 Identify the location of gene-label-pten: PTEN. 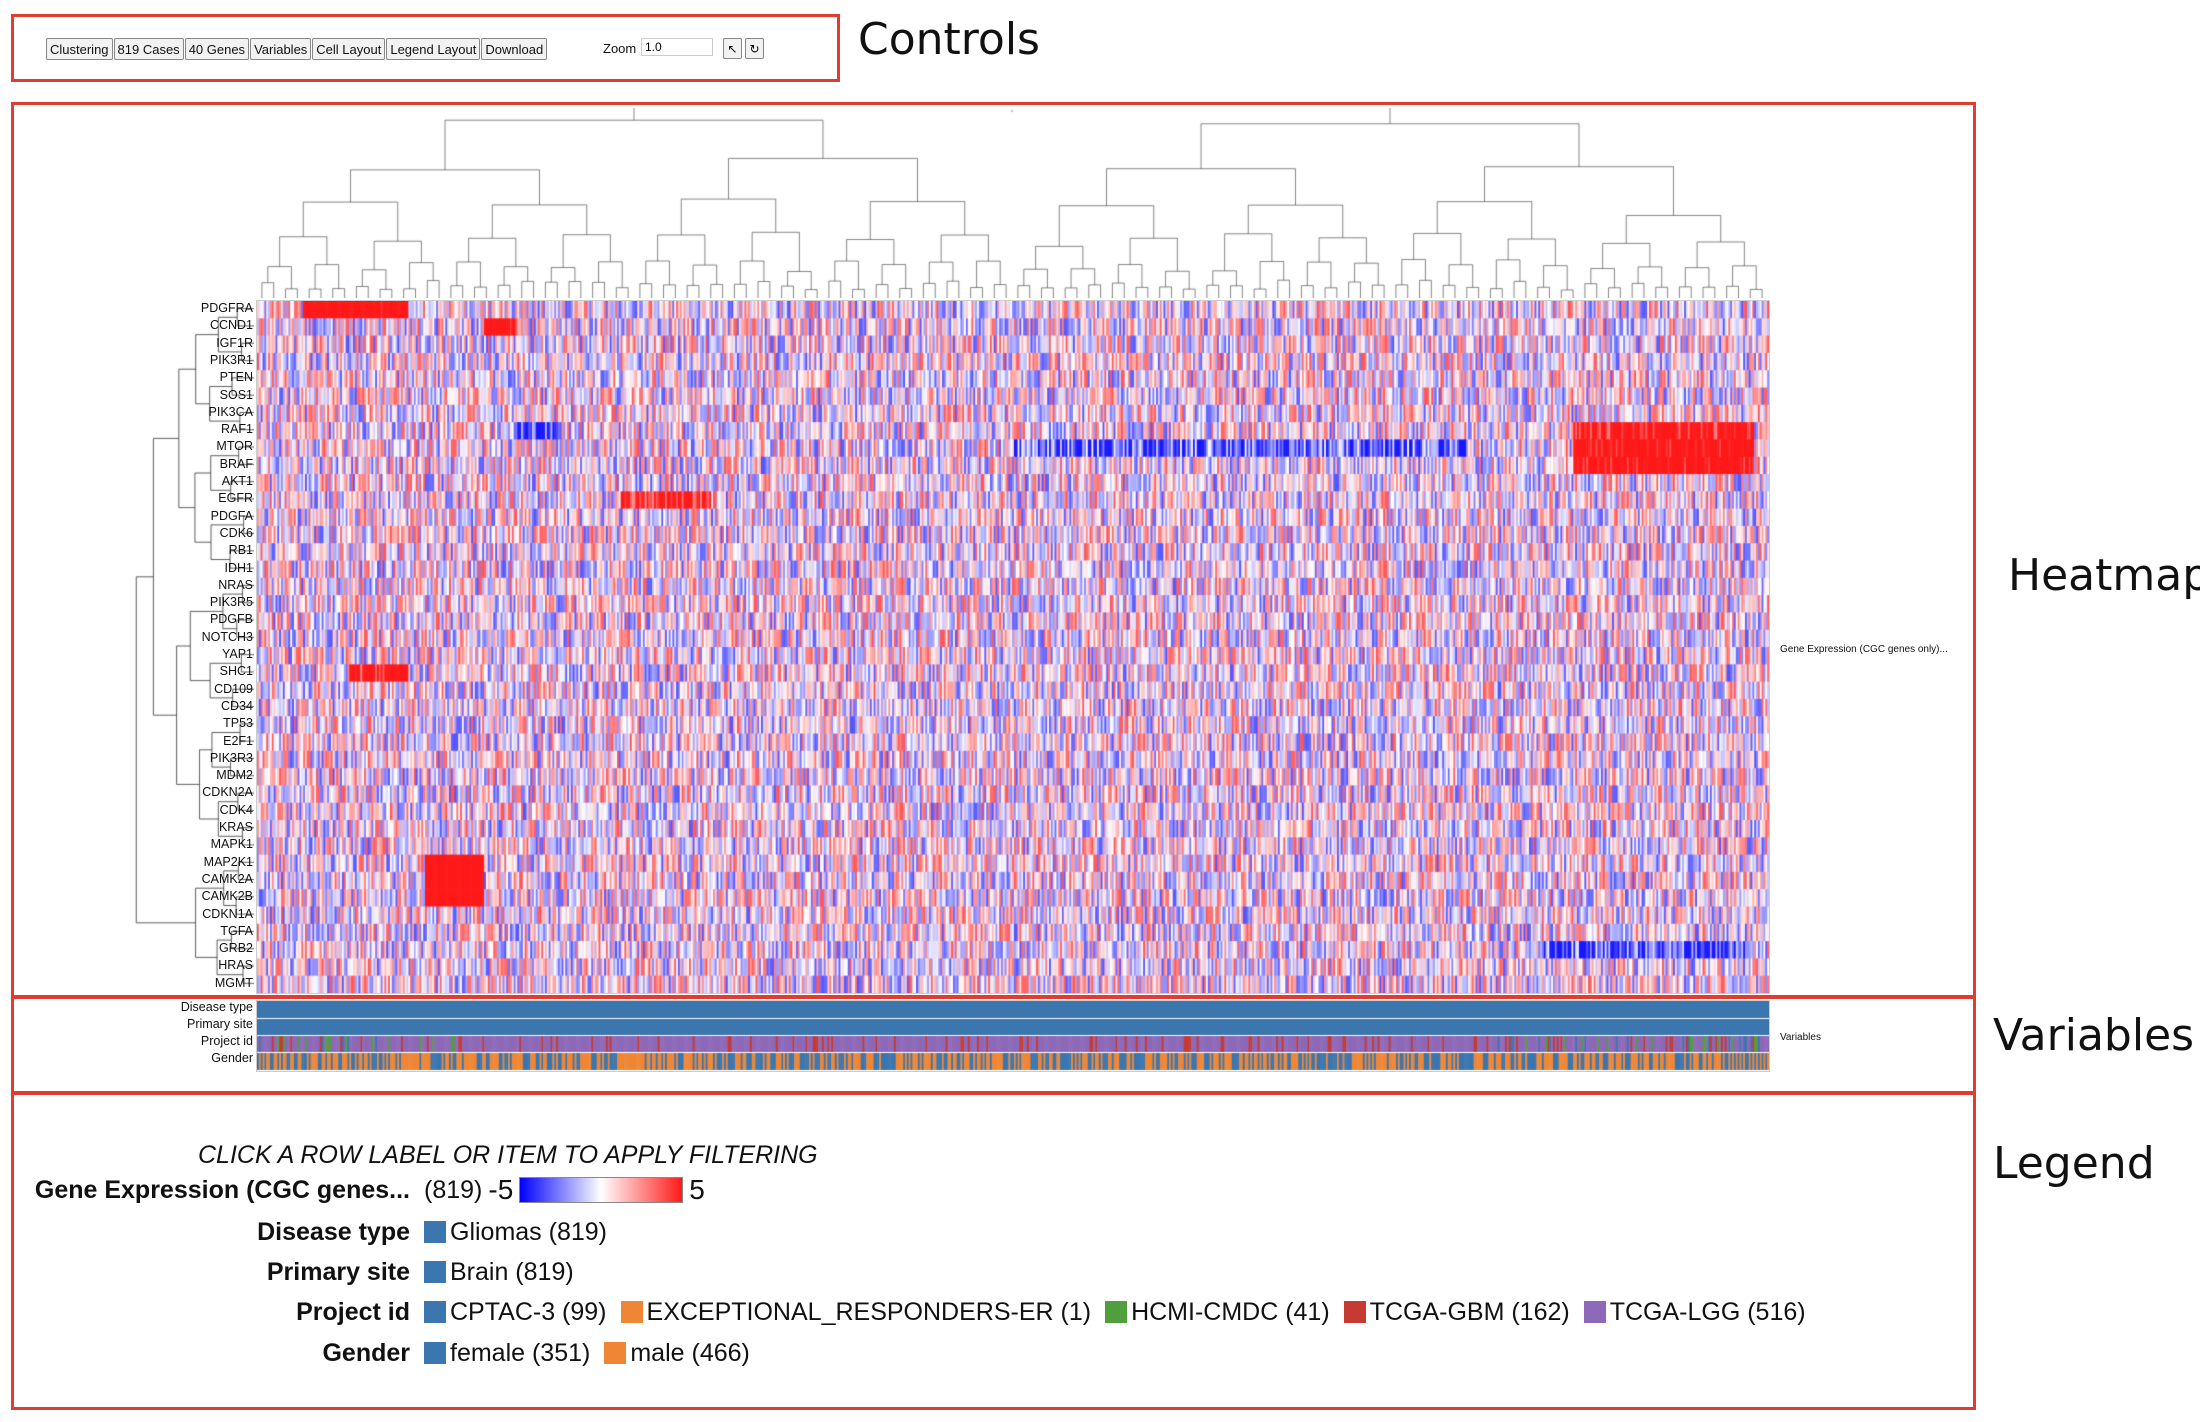
(236, 377).